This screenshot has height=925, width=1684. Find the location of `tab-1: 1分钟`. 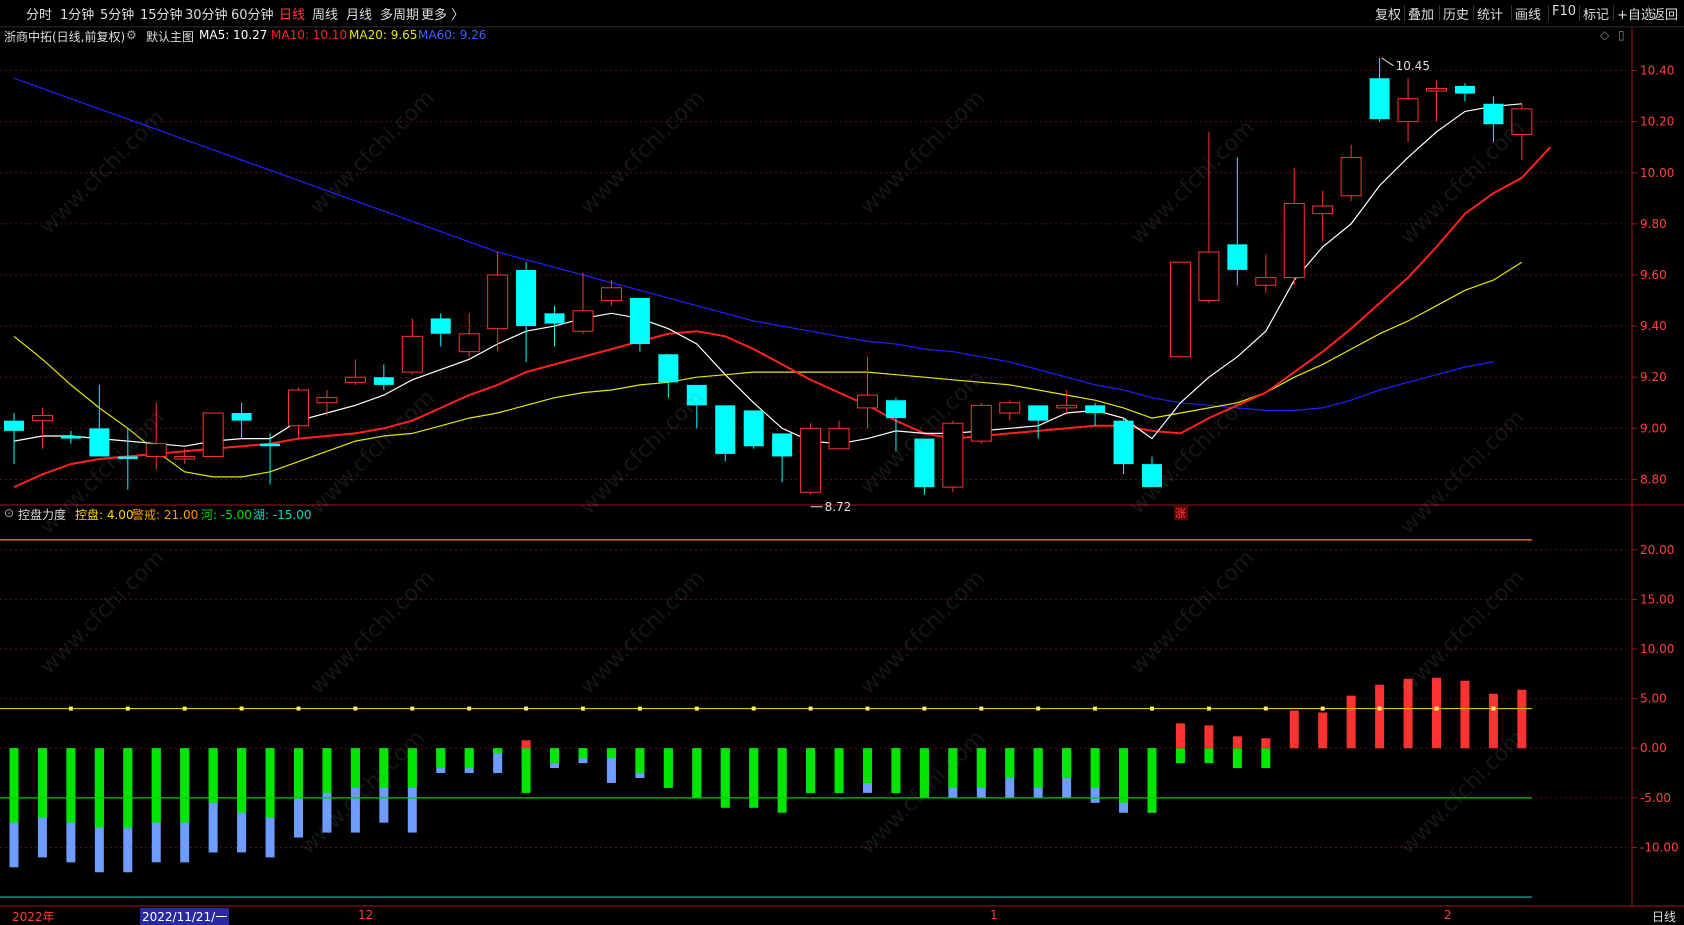

tab-1: 1分钟 is located at coordinates (77, 15).